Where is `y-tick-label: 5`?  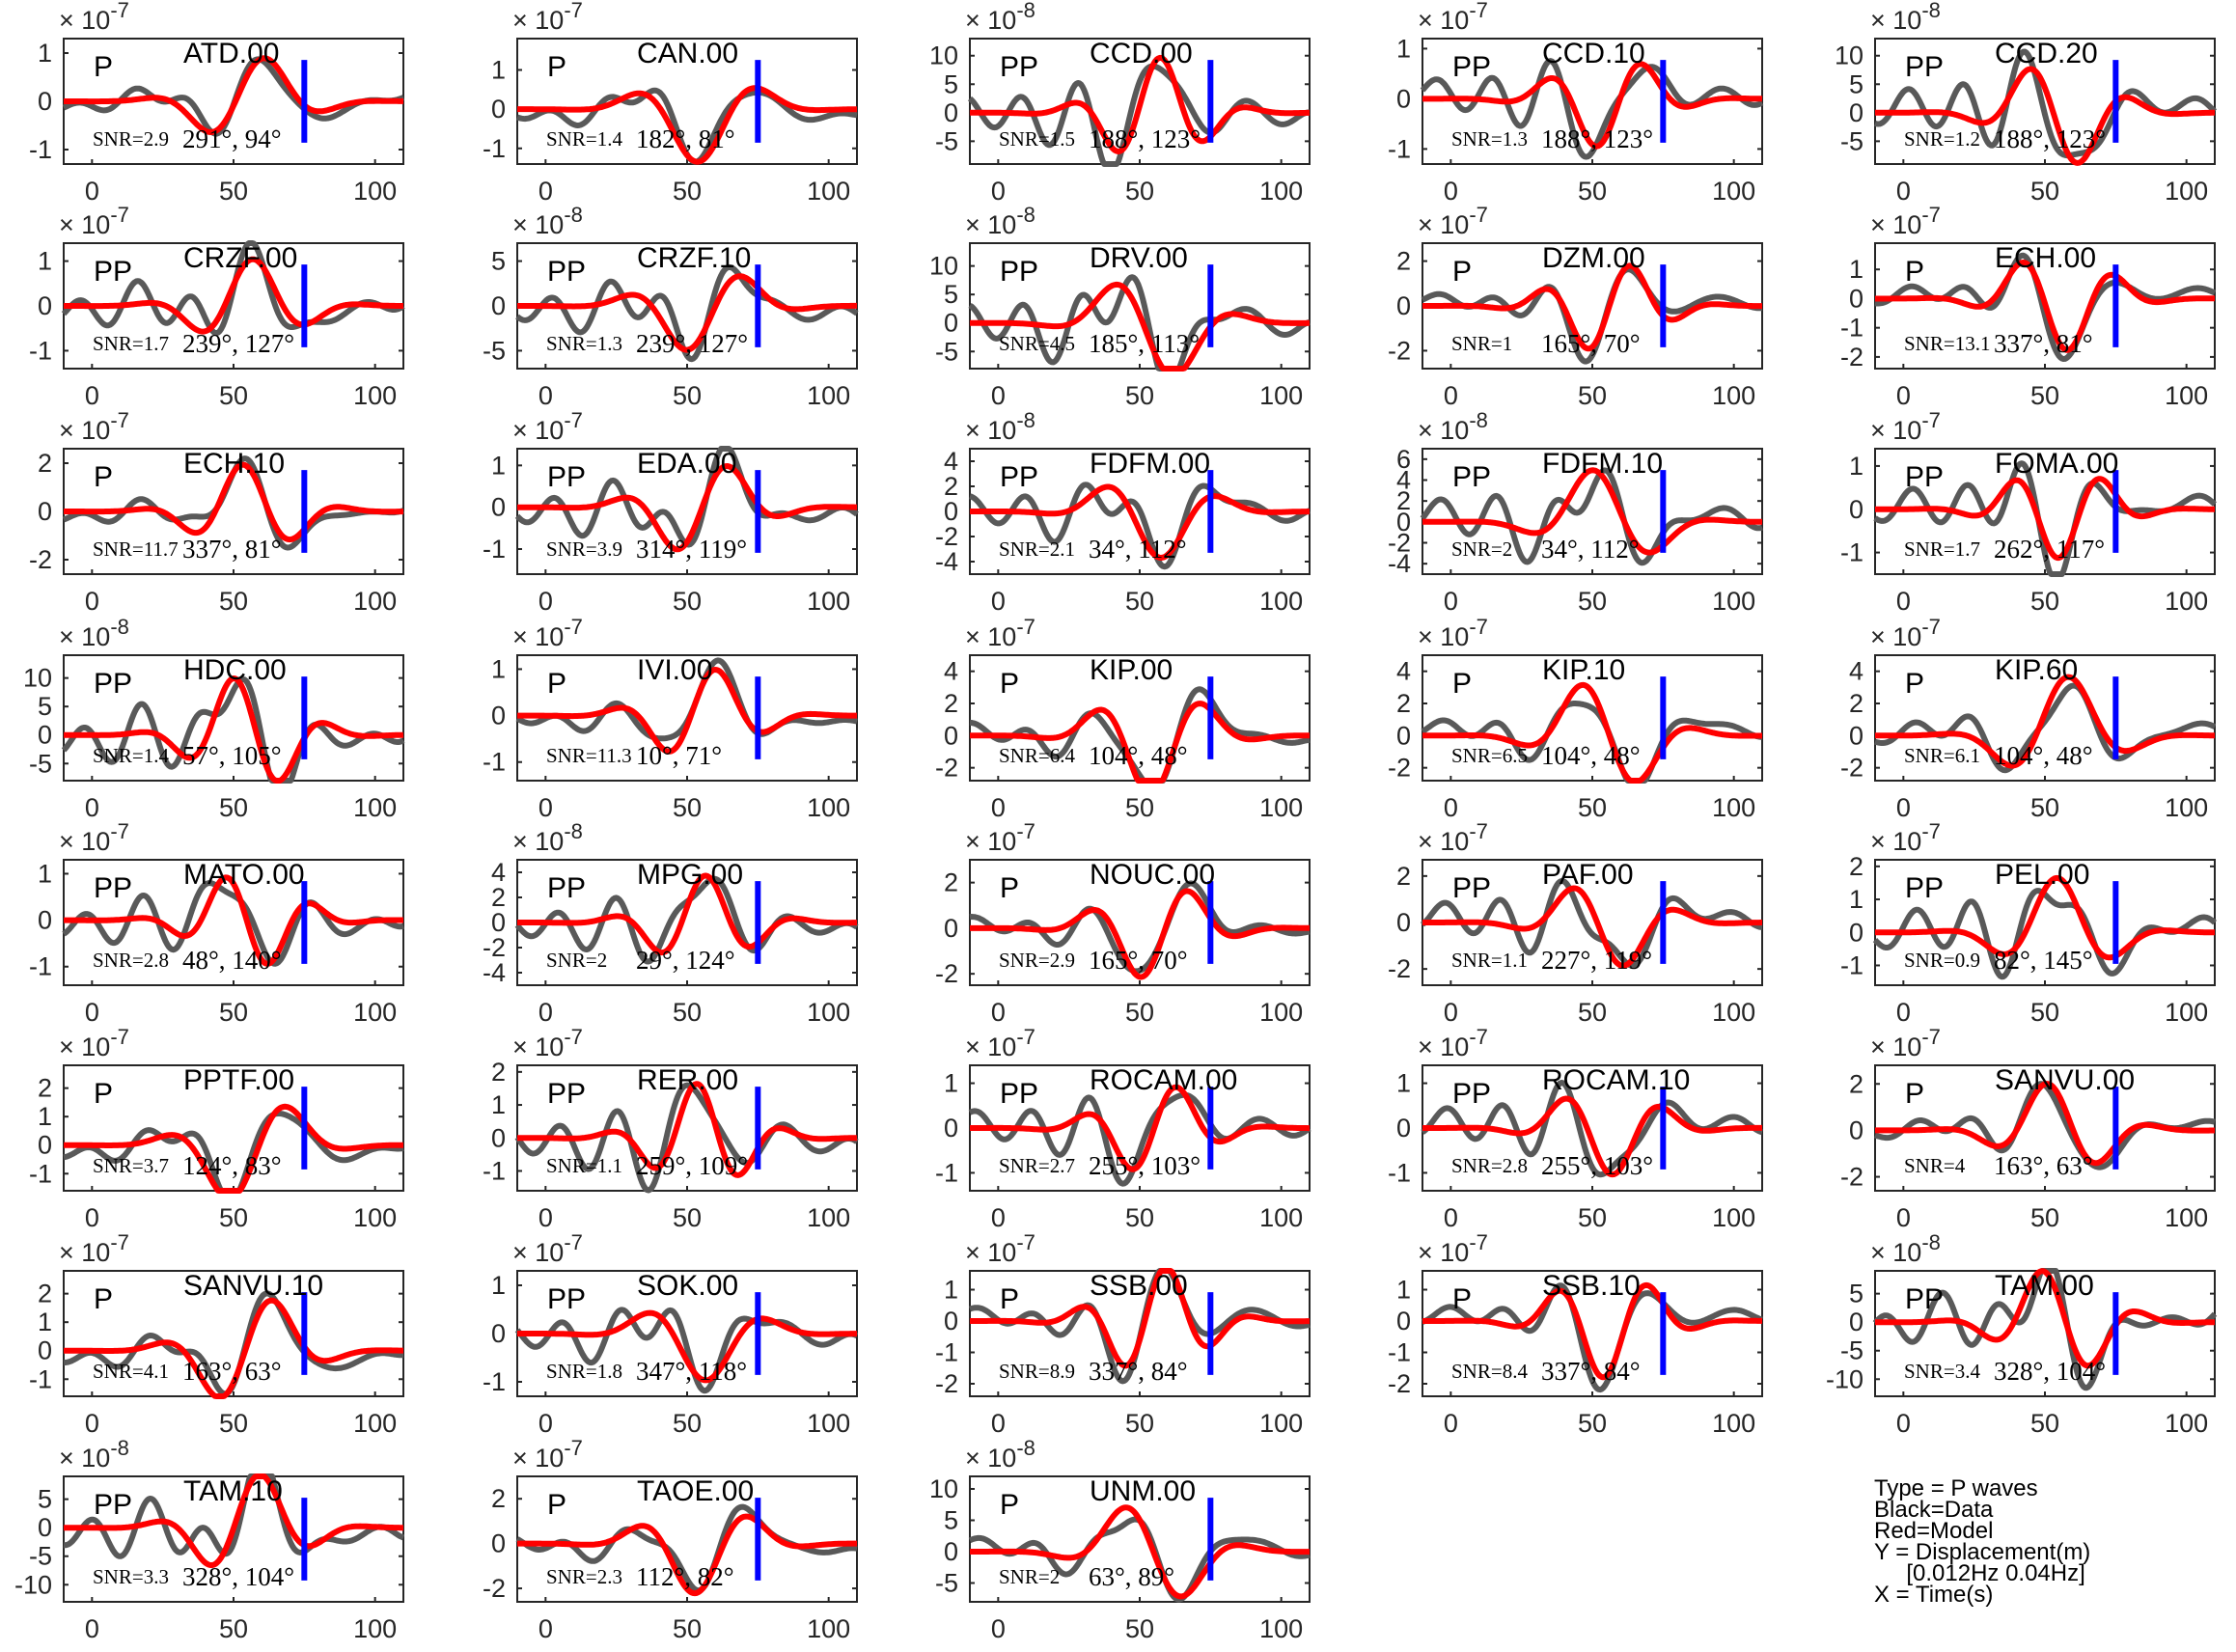 y-tick-label: 5 is located at coordinates (45, 706).